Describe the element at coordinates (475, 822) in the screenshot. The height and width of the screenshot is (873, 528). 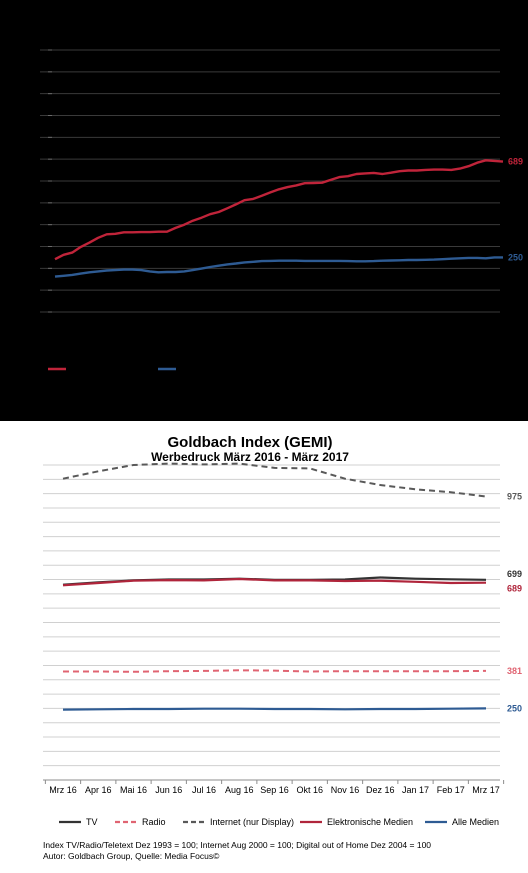
I see `legend-label: Alle Medien` at that location.